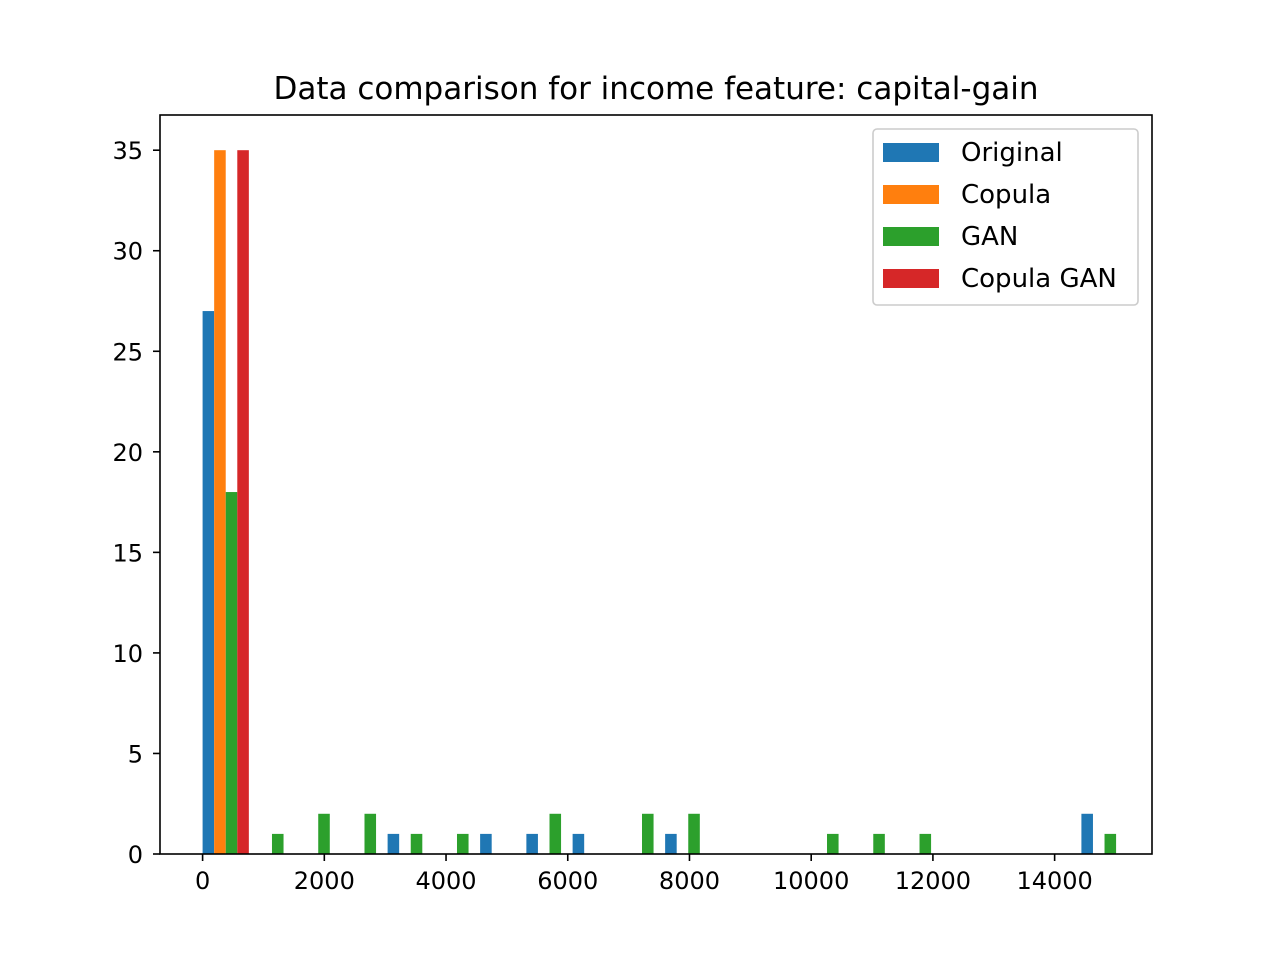 The width and height of the screenshot is (1280, 965). What do you see at coordinates (933, 881) in the screenshot?
I see `x-tick-label: 12000` at bounding box center [933, 881].